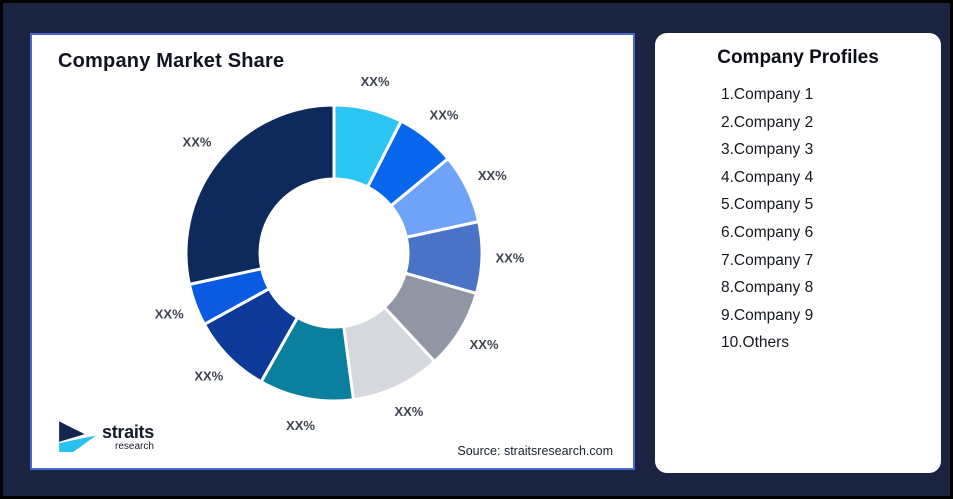 The height and width of the screenshot is (499, 953). I want to click on list-item: 5.Company 5, so click(767, 205).